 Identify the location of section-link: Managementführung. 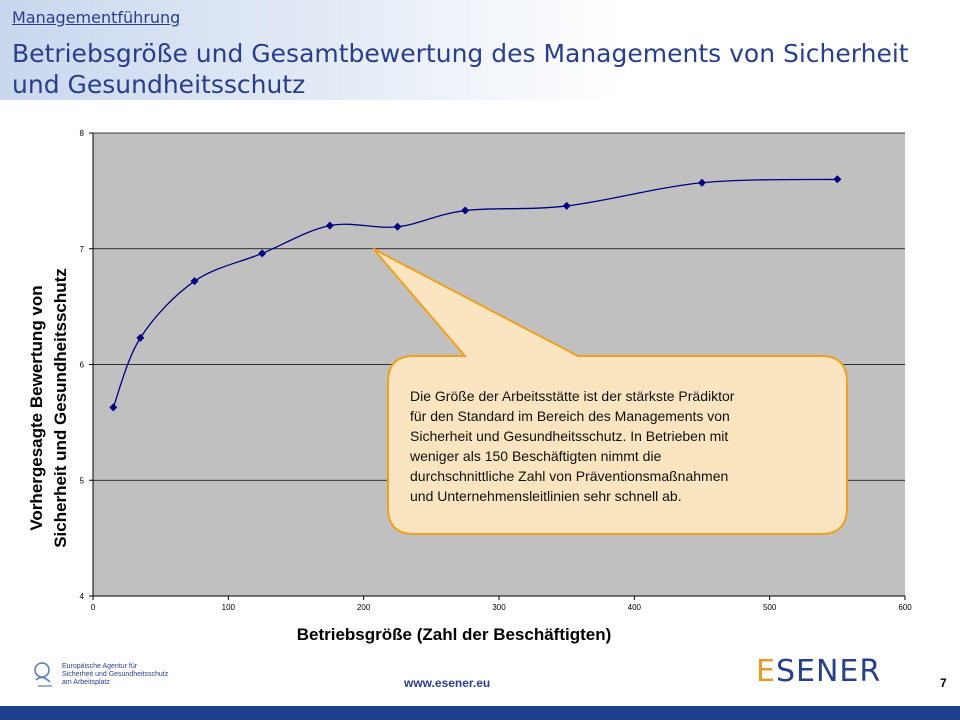
(96, 17).